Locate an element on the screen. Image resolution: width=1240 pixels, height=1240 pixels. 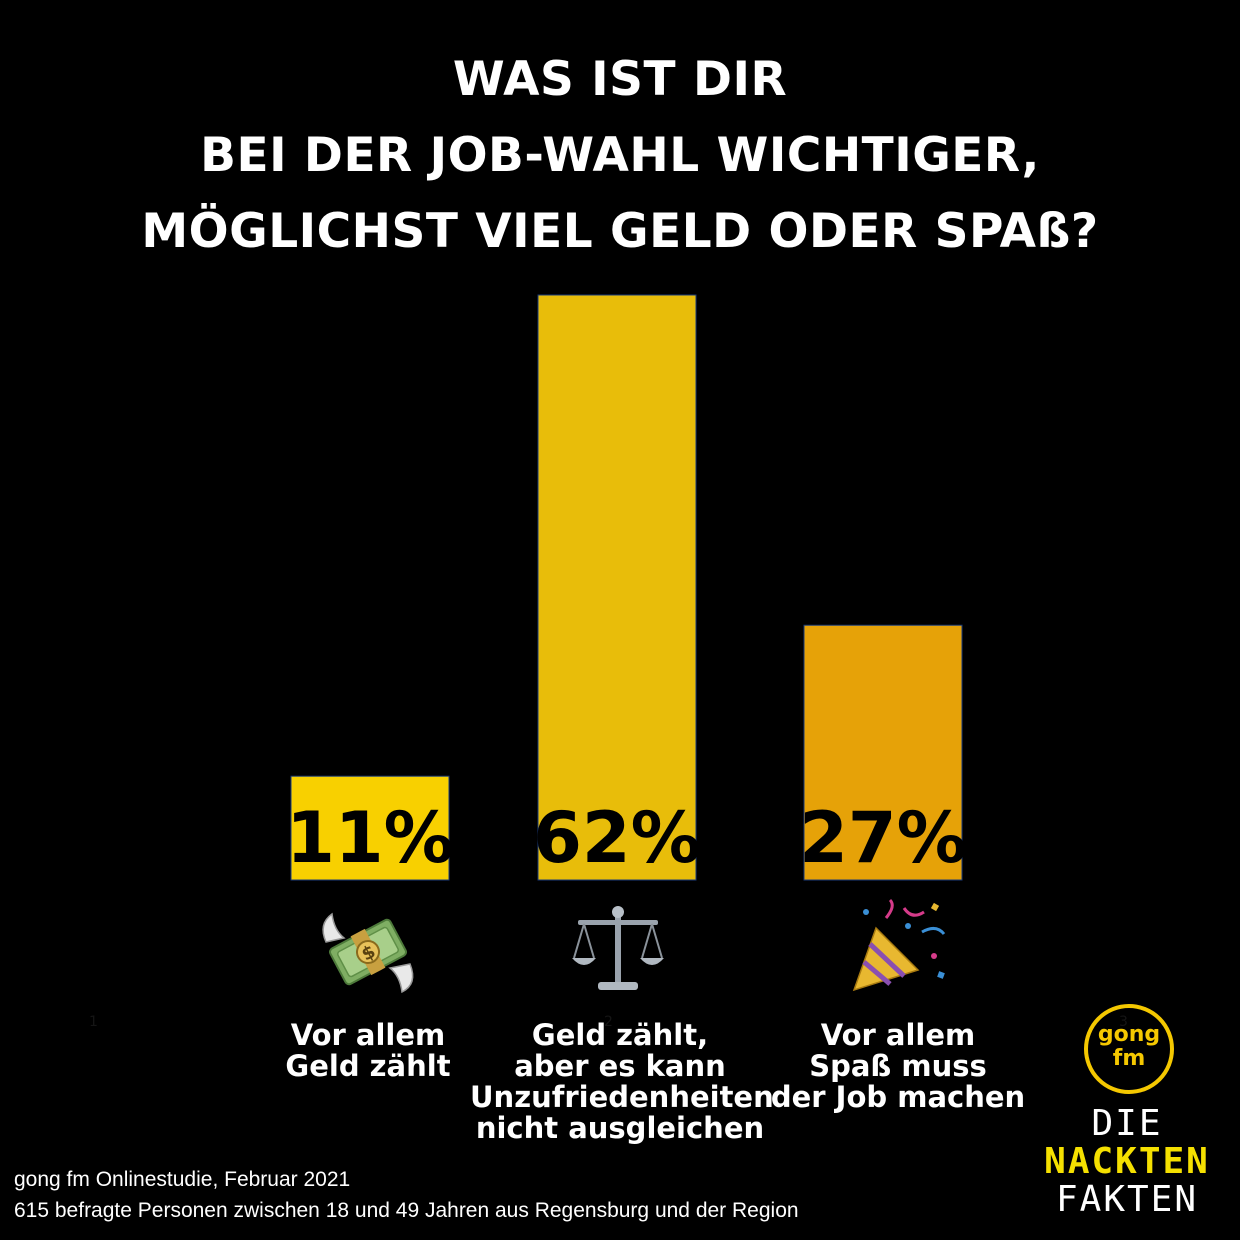
balance-scale-icon is located at coordinates (618, 948).